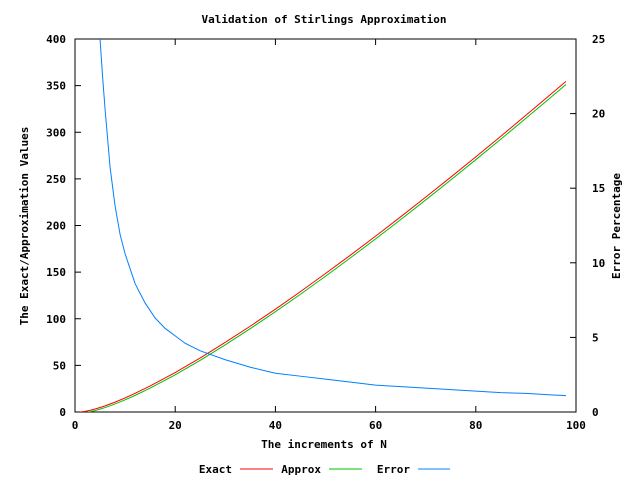 The height and width of the screenshot is (485, 640). What do you see at coordinates (56, 39) in the screenshot?
I see `y-tick-label: 400` at bounding box center [56, 39].